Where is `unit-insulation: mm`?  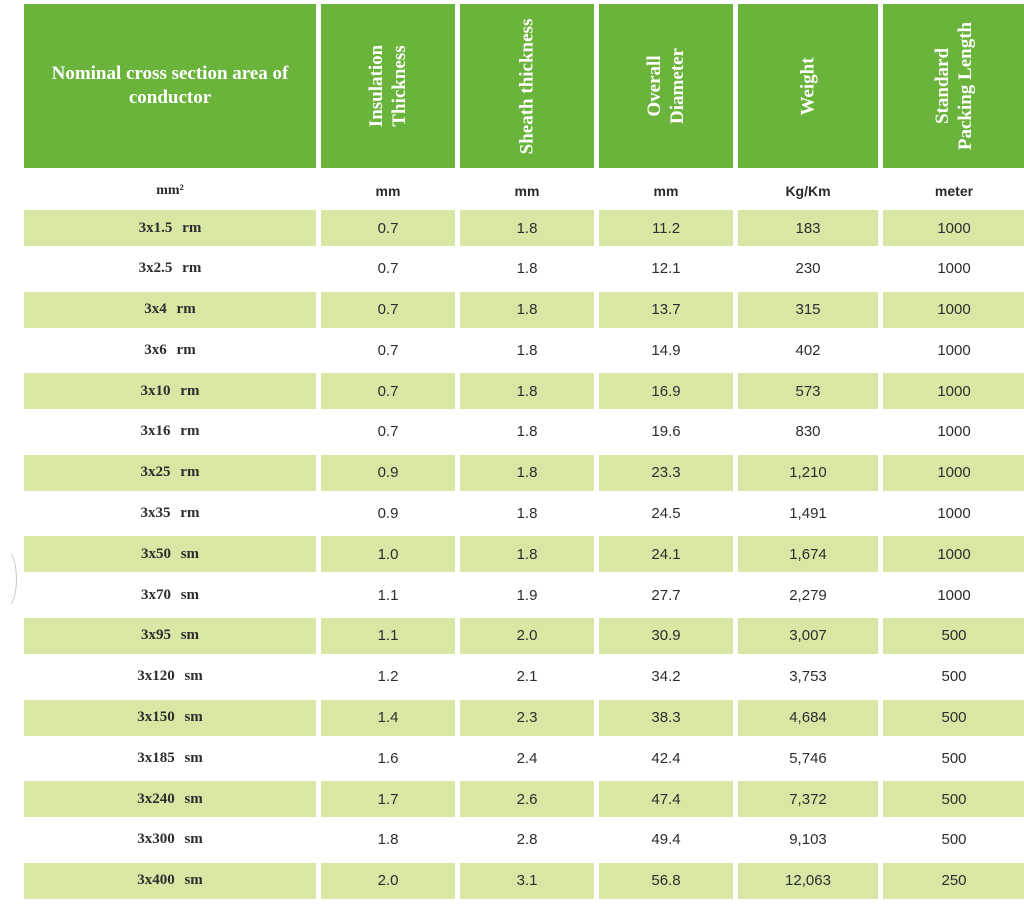
unit-insulation: mm is located at coordinates (388, 191).